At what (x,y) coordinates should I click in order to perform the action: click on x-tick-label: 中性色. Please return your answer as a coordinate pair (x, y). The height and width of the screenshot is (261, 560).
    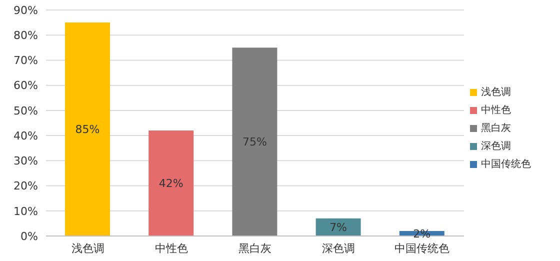
    Looking at the image, I should click on (171, 248).